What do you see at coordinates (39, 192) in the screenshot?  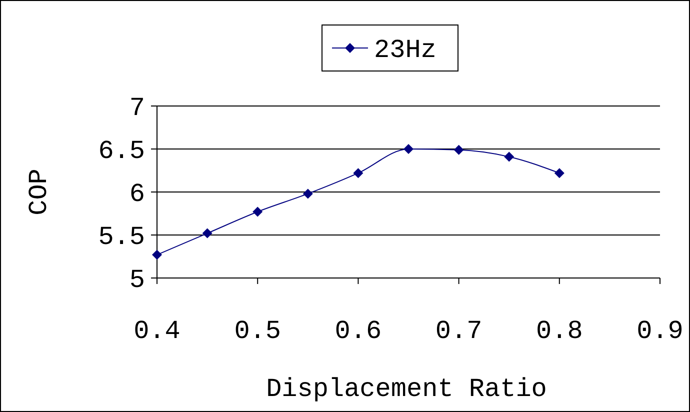 I see `y-axis-title: COP` at bounding box center [39, 192].